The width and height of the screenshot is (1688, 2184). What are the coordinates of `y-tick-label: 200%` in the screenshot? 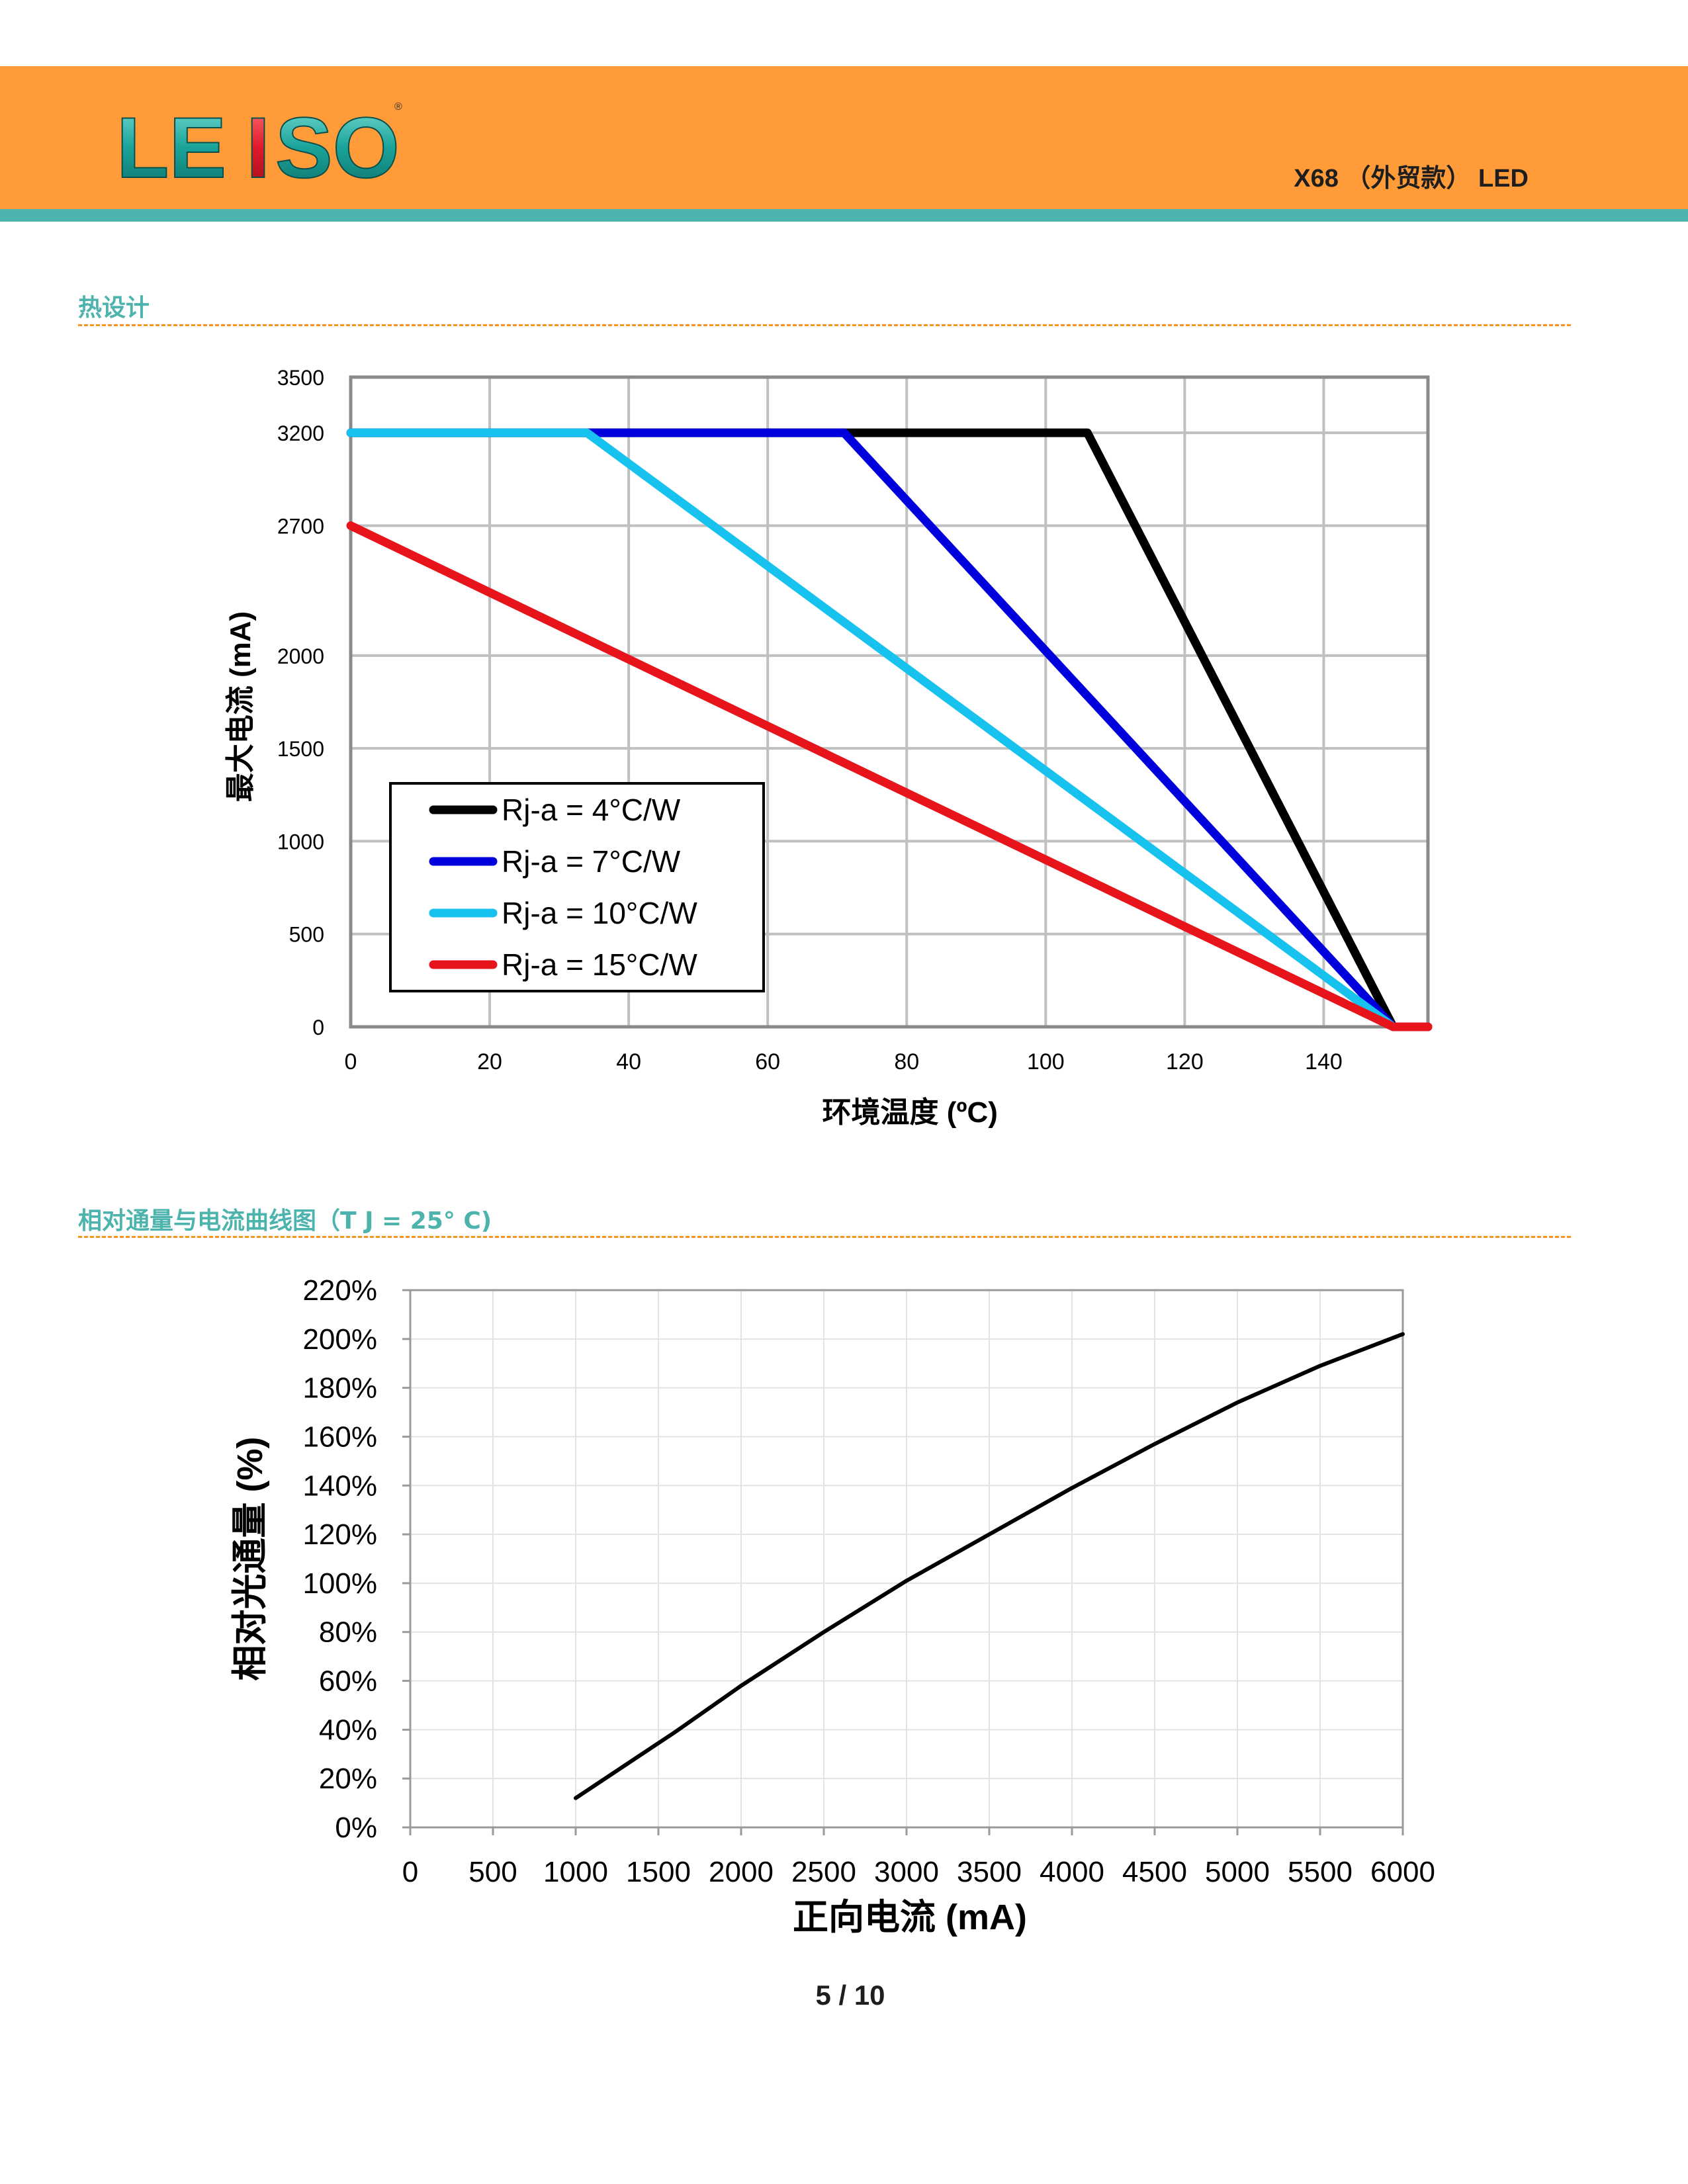 It's located at (339, 1339).